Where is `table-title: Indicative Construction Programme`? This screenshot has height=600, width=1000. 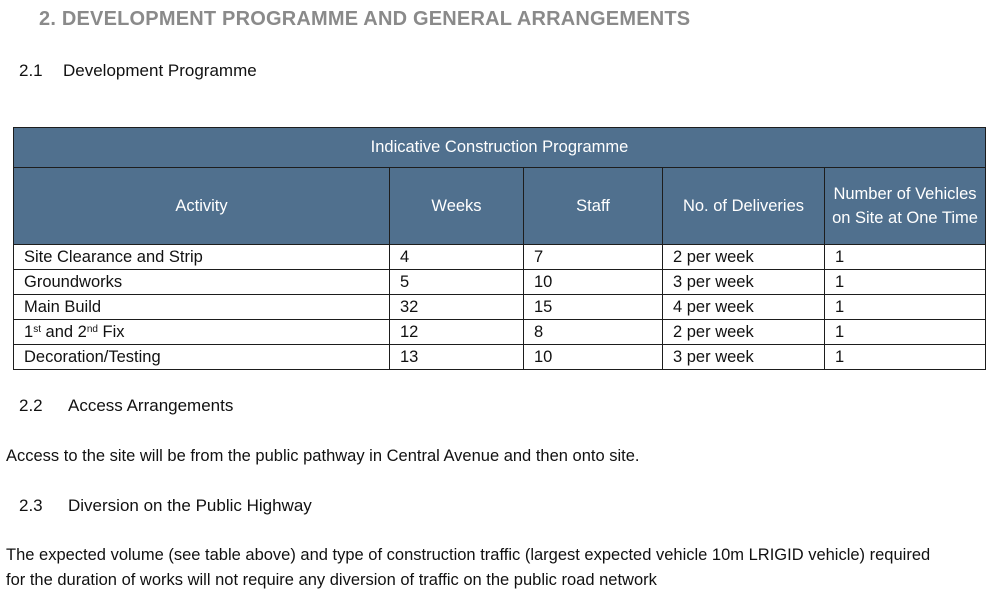 table-title: Indicative Construction Programme is located at coordinates (499, 147).